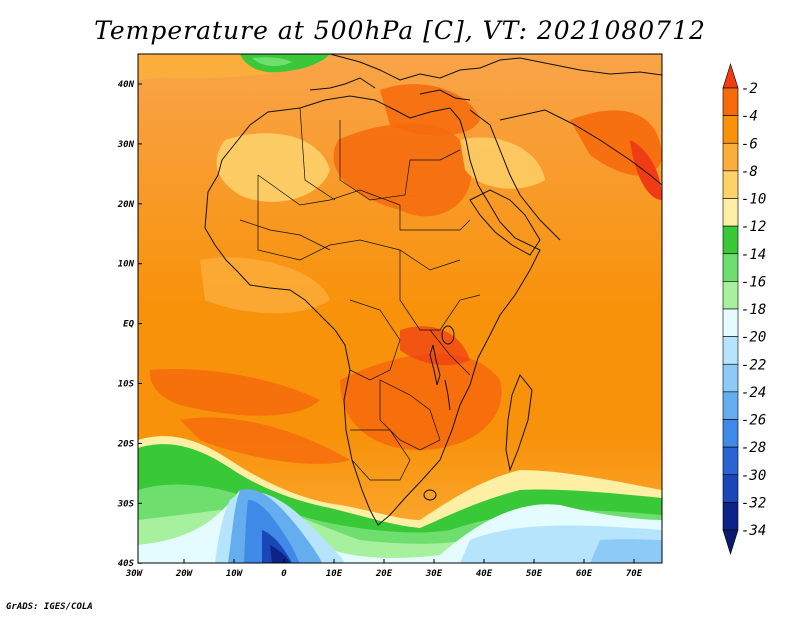 This screenshot has height=618, width=800. Describe the element at coordinates (126, 385) in the screenshot. I see `y-tick-label: 10S` at that location.